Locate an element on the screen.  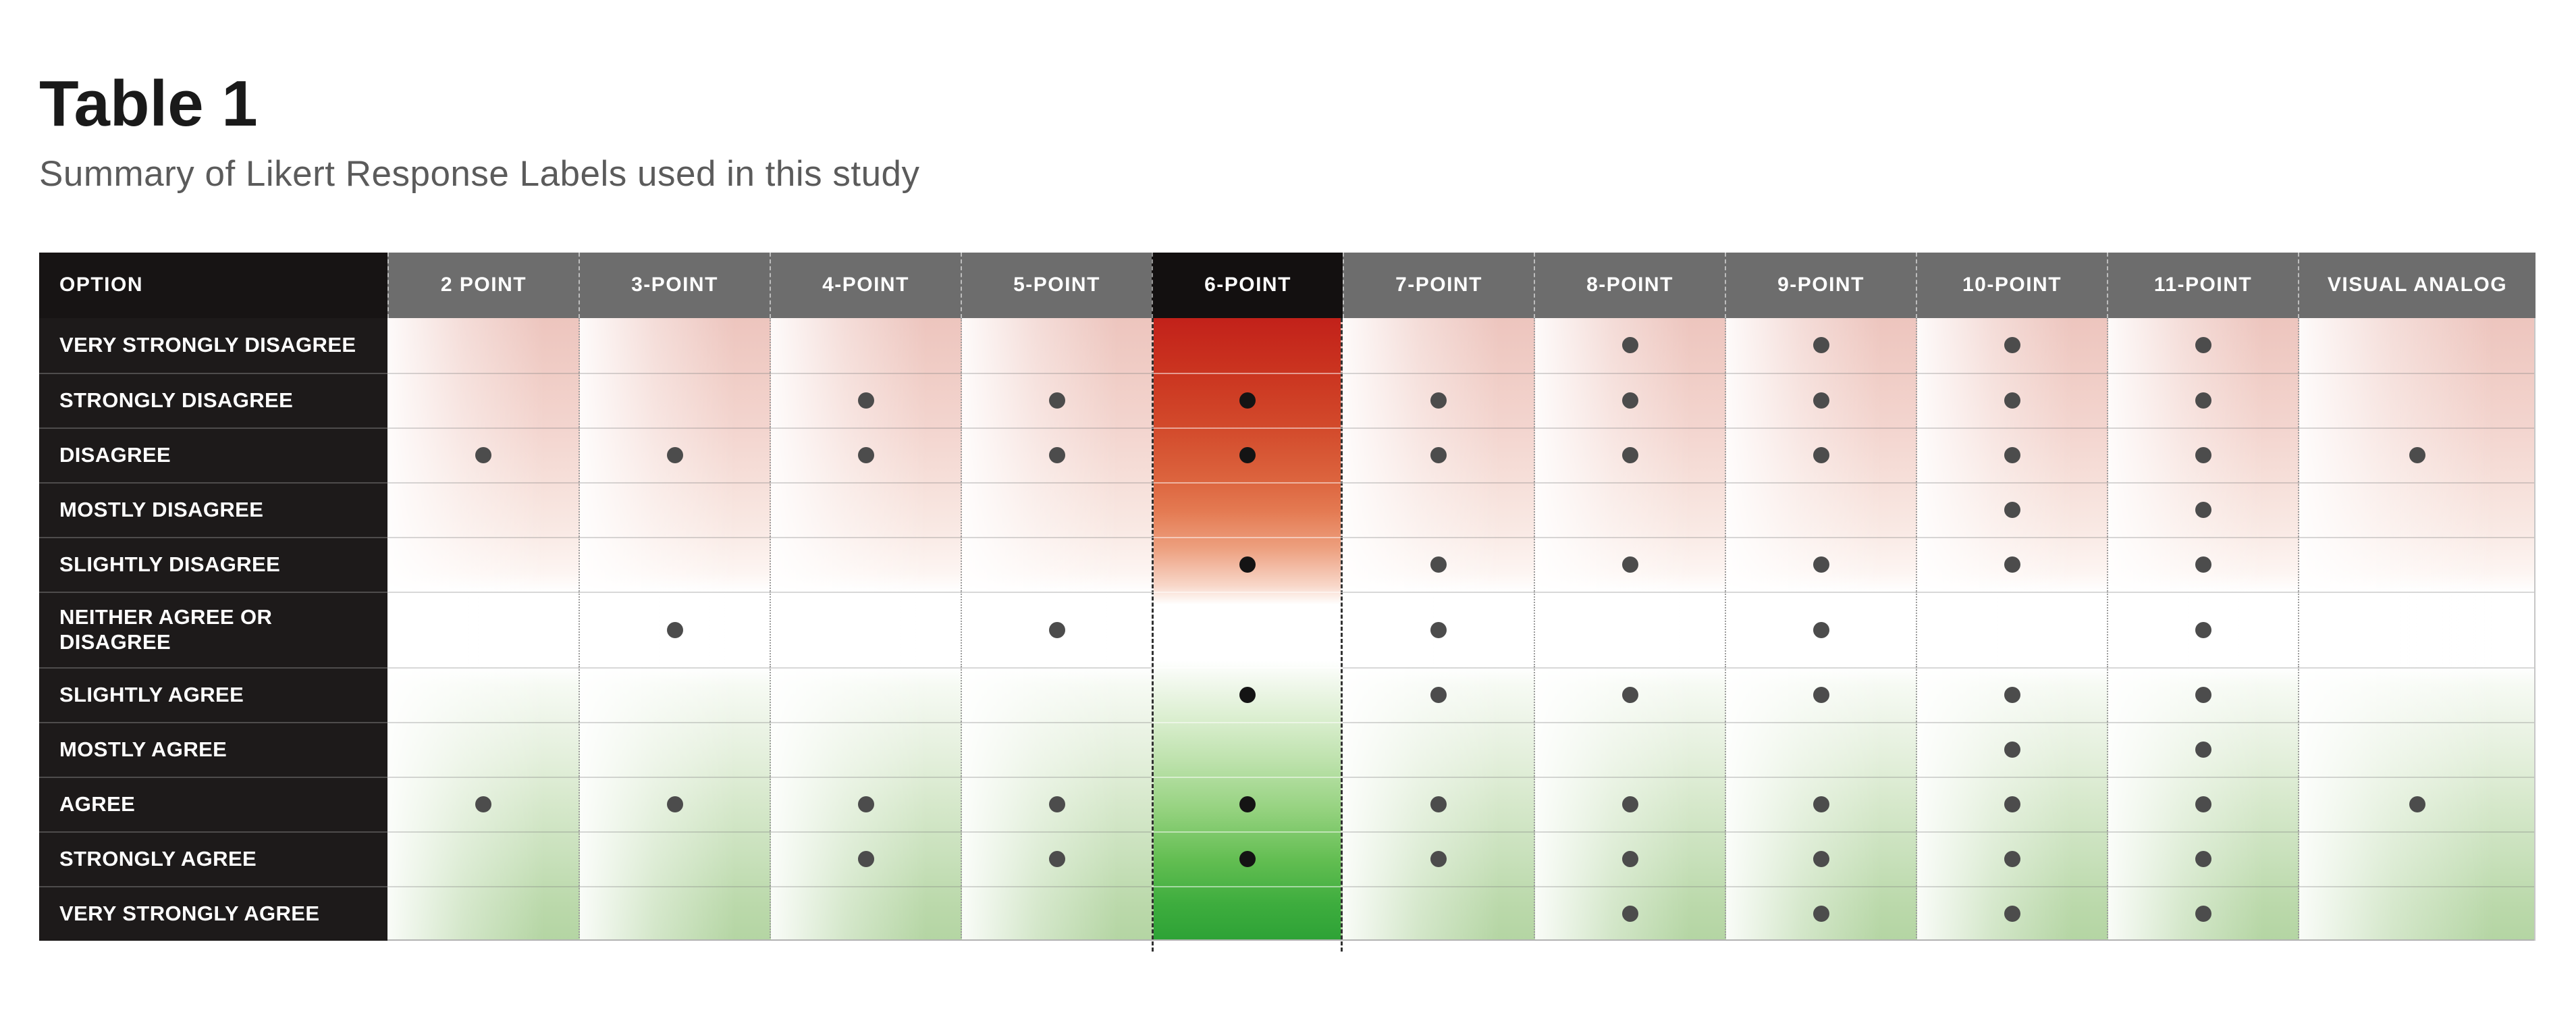
page-title: Table 1 is located at coordinates (148, 104).